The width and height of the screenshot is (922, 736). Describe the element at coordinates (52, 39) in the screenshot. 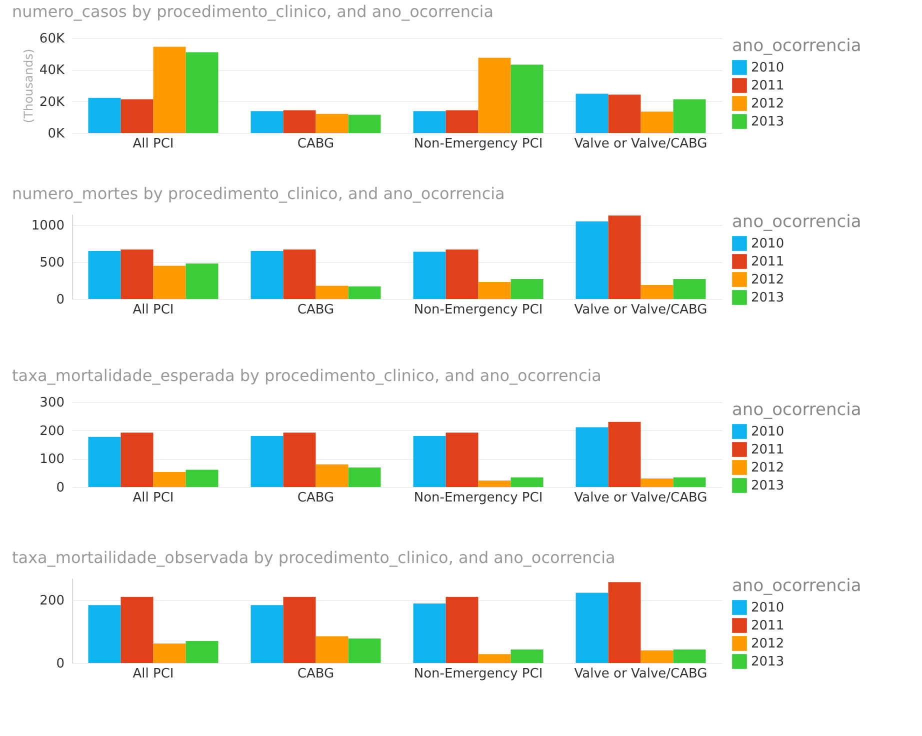

I see `y-tick-label: 60K` at that location.